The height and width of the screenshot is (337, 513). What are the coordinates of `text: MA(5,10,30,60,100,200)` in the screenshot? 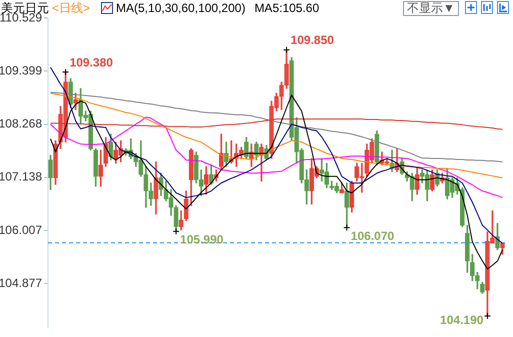 It's located at (181, 8).